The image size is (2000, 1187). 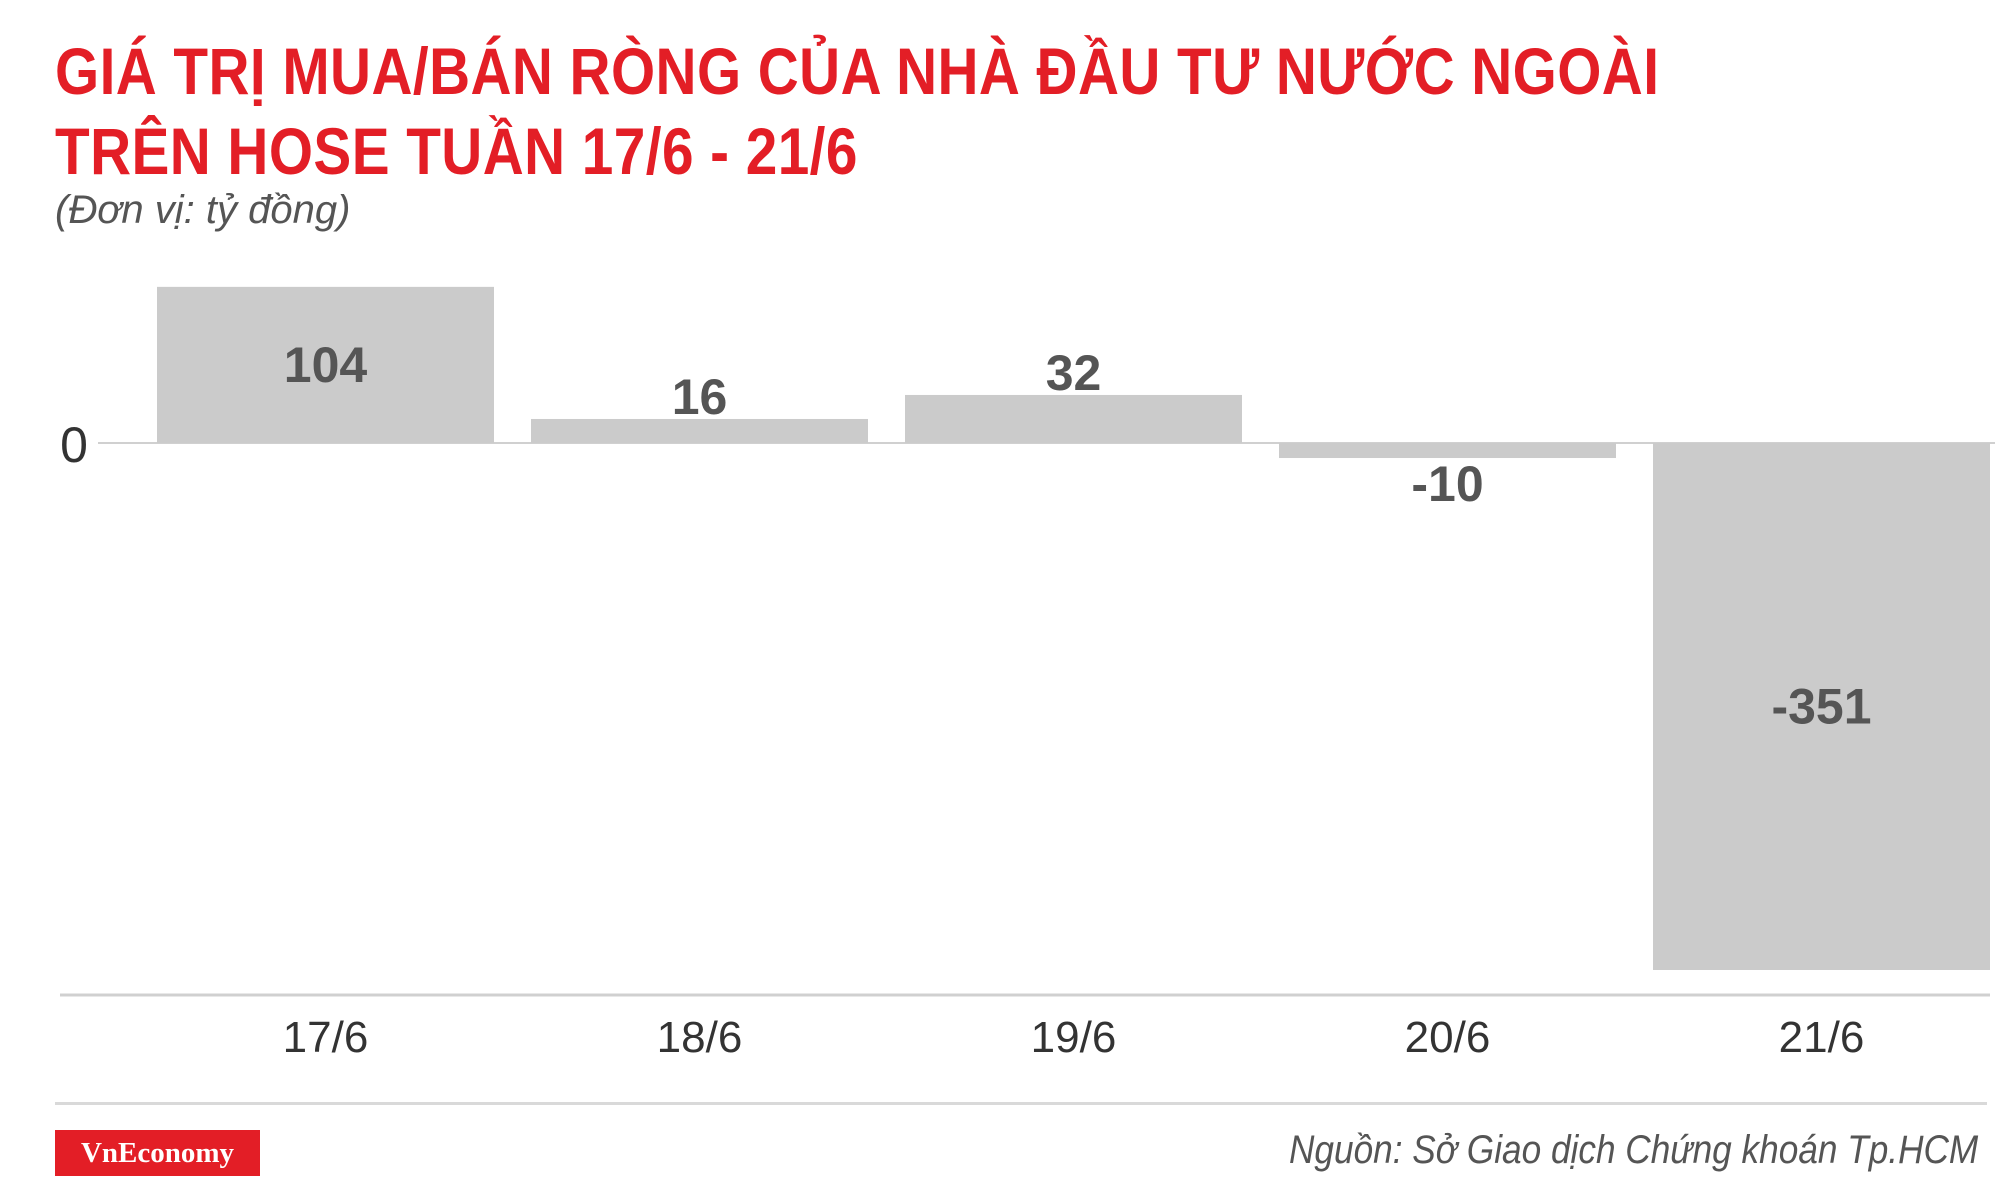 I want to click on x-tick-label: 19/6, so click(x=1074, y=1037).